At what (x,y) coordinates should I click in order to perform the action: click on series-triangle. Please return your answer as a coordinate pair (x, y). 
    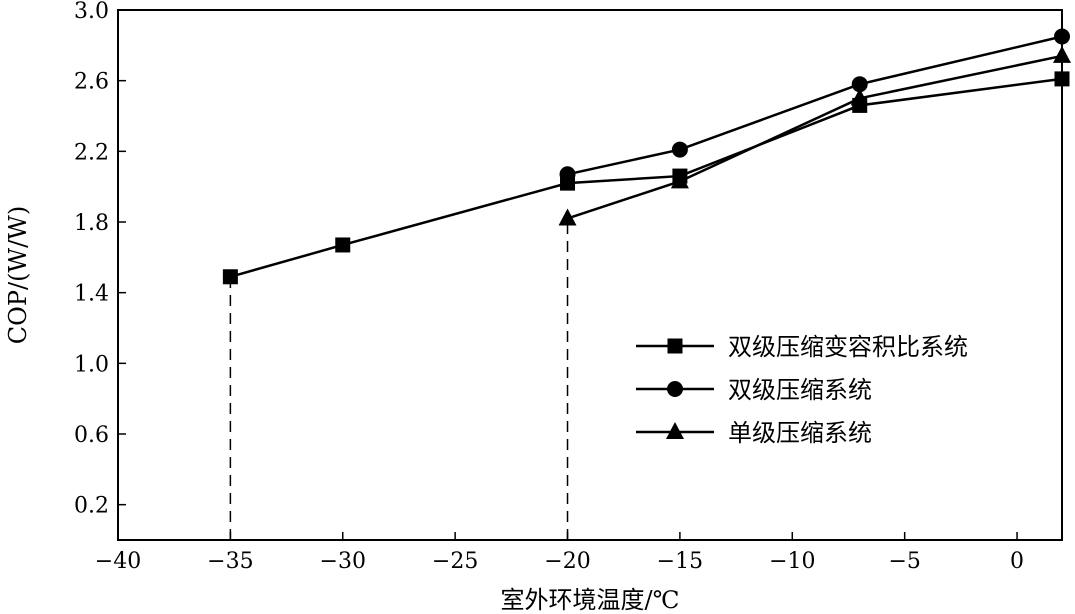
    Looking at the image, I should click on (814, 135).